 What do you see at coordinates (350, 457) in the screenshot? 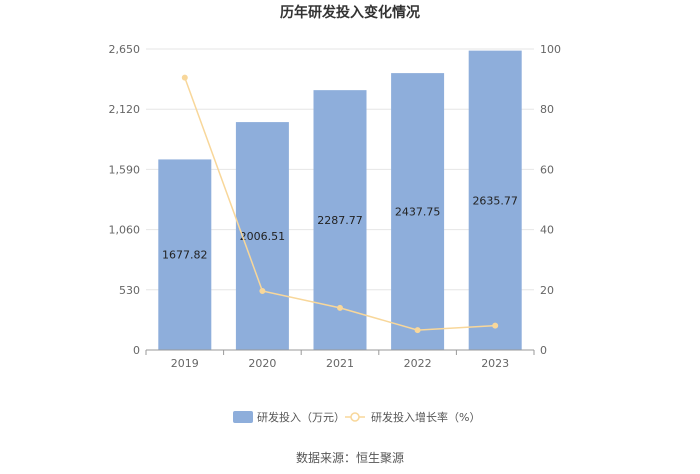
I see `source-note: 数据来源：恒生聚源` at bounding box center [350, 457].